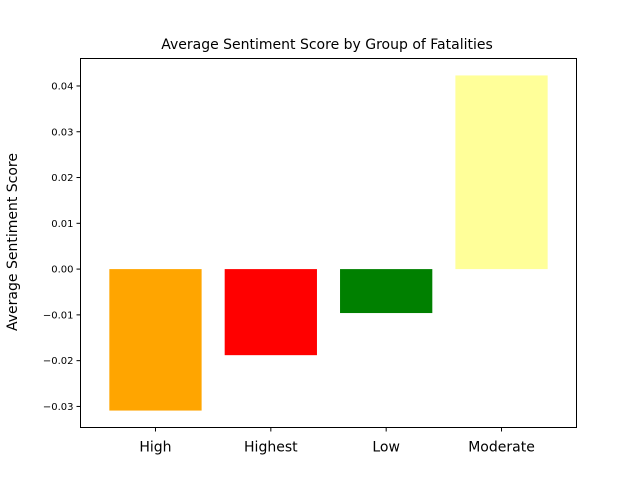  Describe the element at coordinates (386, 291) in the screenshot. I see `bar-low` at that location.